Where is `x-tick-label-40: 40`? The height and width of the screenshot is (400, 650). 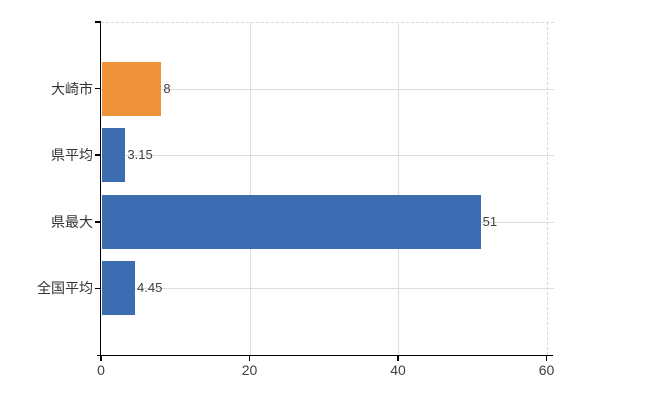
x-tick-label-40: 40 is located at coordinates (398, 370).